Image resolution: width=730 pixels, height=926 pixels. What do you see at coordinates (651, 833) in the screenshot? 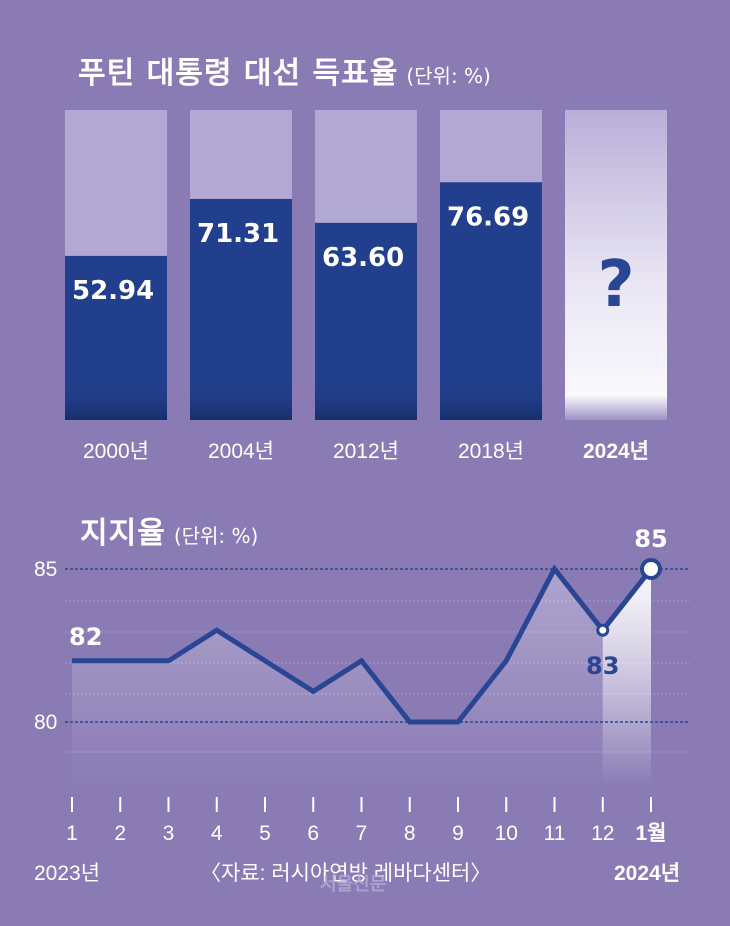
I see `x-tick-label: 1월` at bounding box center [651, 833].